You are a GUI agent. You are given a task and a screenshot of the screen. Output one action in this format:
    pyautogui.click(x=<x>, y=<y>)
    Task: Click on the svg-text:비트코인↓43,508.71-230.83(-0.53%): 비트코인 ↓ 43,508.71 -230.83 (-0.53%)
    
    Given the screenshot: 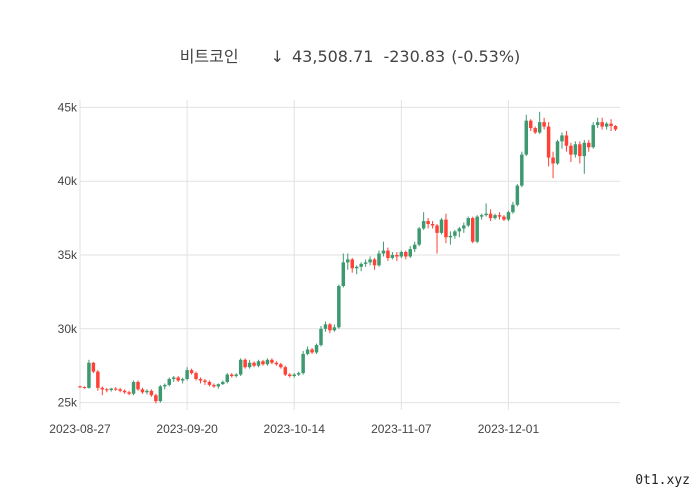 What is the action you would take?
    pyautogui.click(x=350, y=56)
    